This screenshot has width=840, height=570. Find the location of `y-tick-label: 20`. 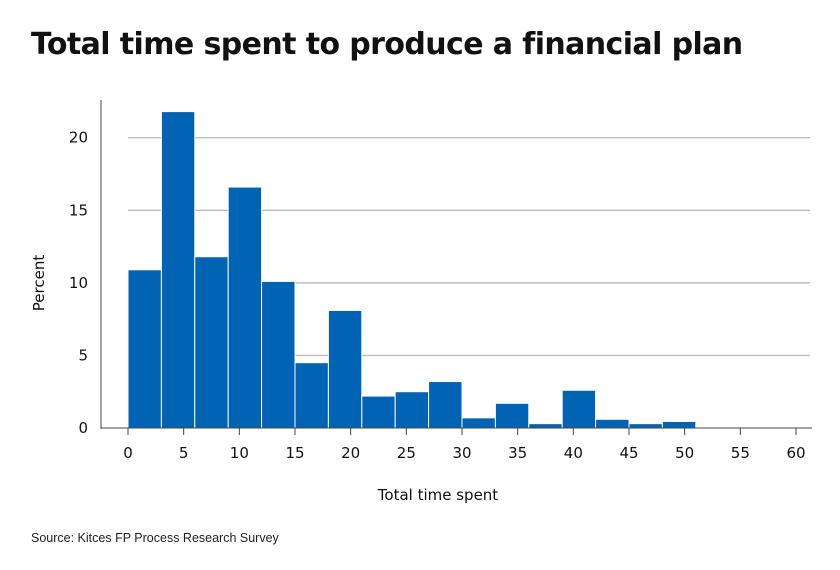

y-tick-label: 20 is located at coordinates (78, 138).